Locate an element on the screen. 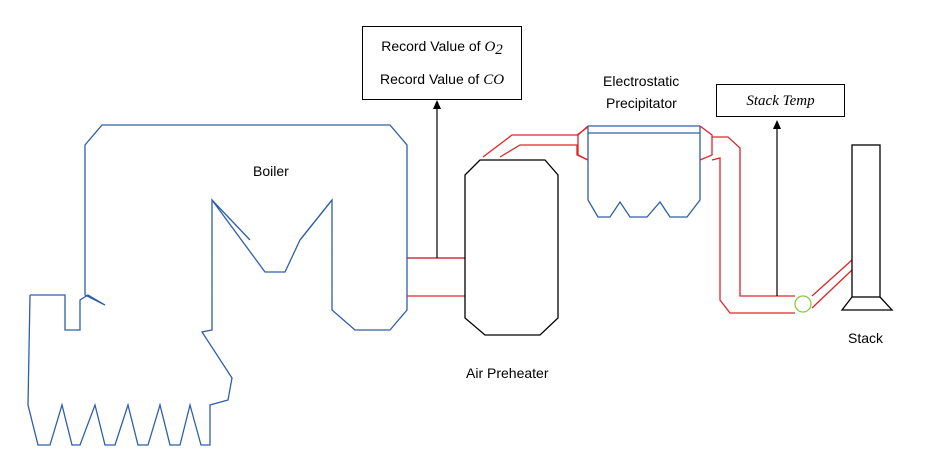  o2-co-measurement-arrow is located at coordinates (437, 179).